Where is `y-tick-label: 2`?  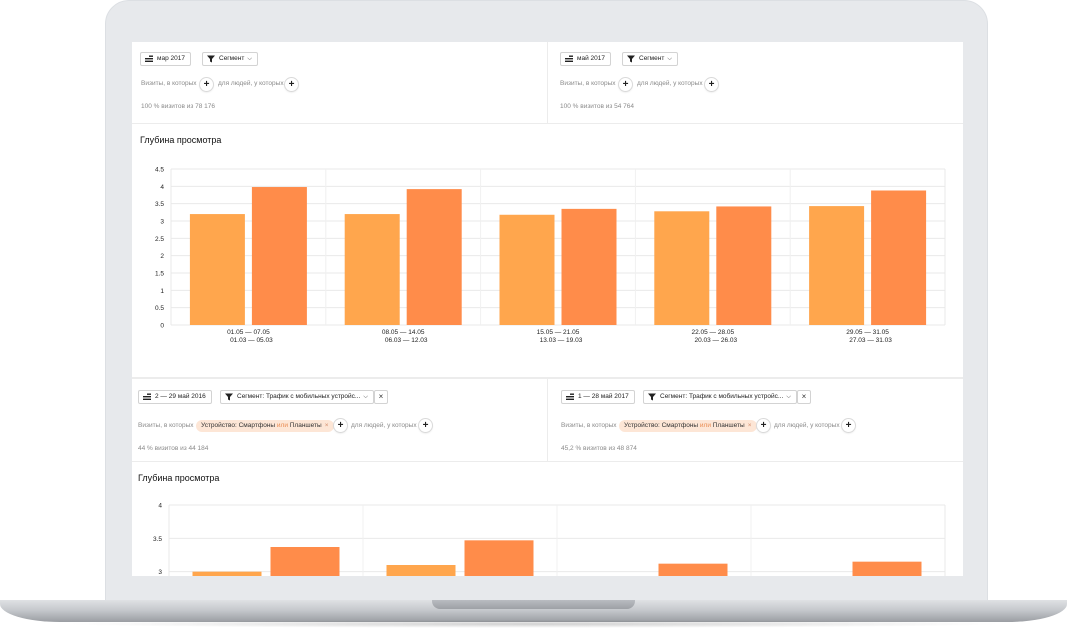
y-tick-label: 2 is located at coordinates (162, 256).